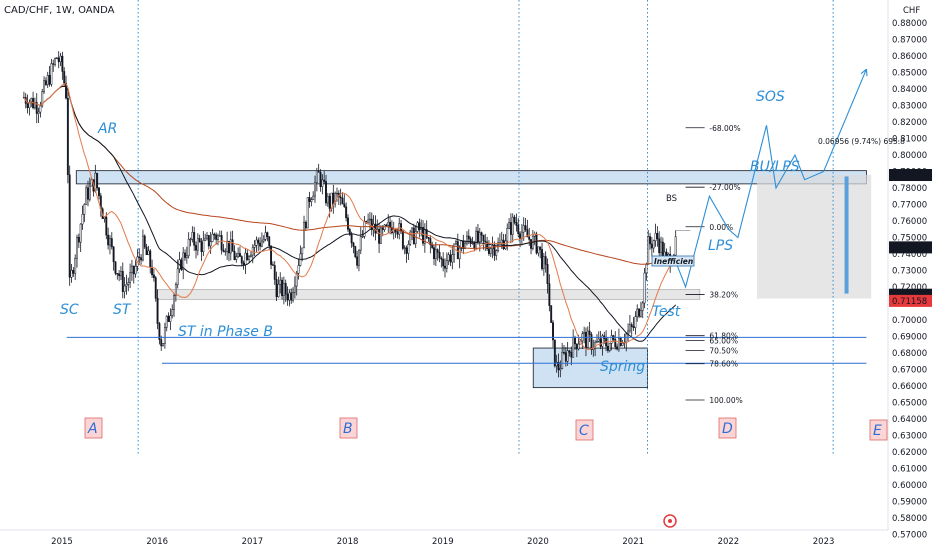 The image size is (932, 550). Describe the element at coordinates (724, 128) in the screenshot. I see `fib-level-label: -68.00%` at that location.